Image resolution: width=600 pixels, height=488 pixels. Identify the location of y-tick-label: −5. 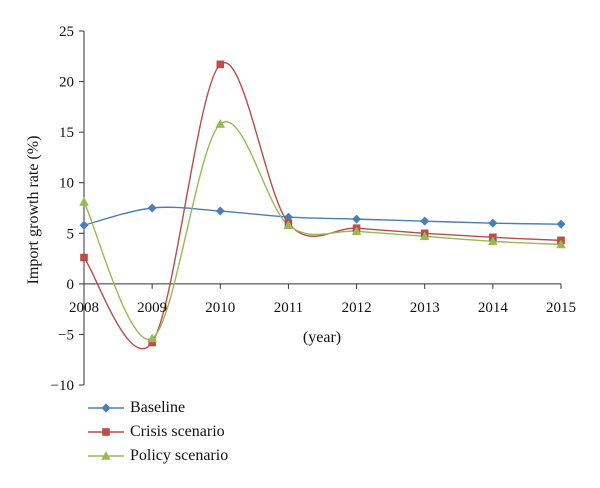
(66, 335).